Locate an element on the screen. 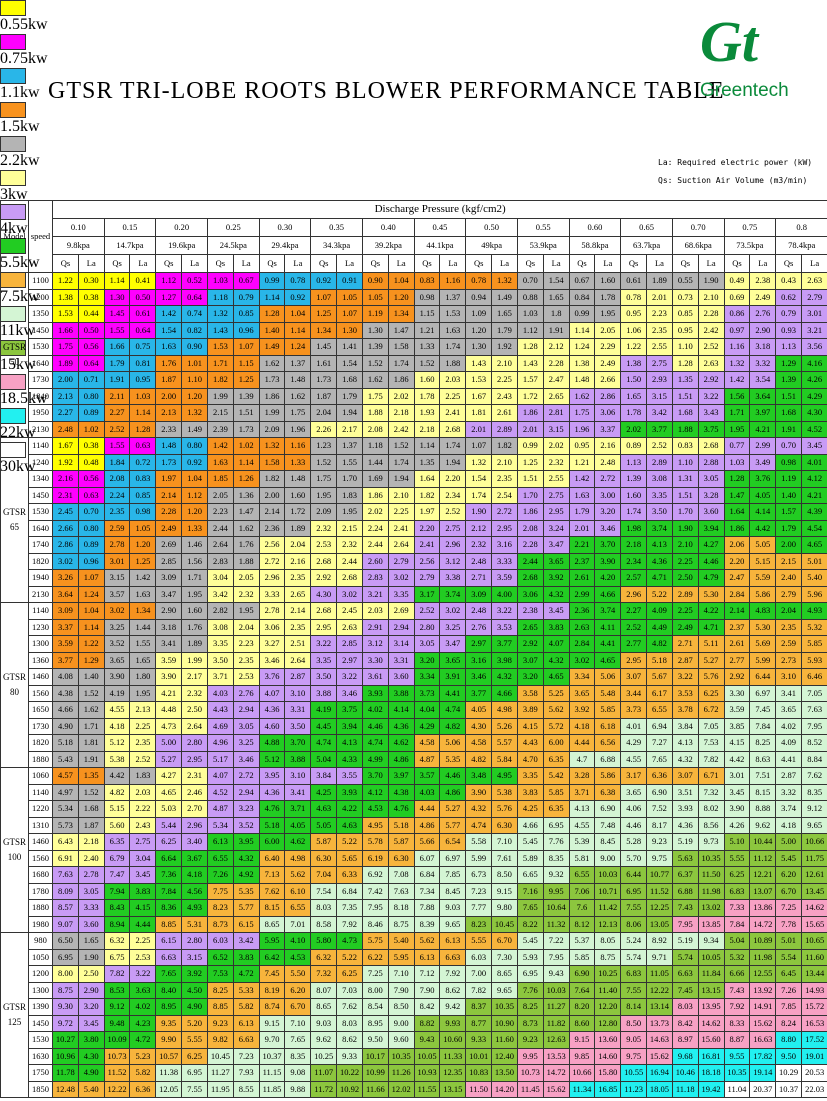 The width and height of the screenshot is (827, 1101). qs-cell: 8.40 is located at coordinates (169, 990).